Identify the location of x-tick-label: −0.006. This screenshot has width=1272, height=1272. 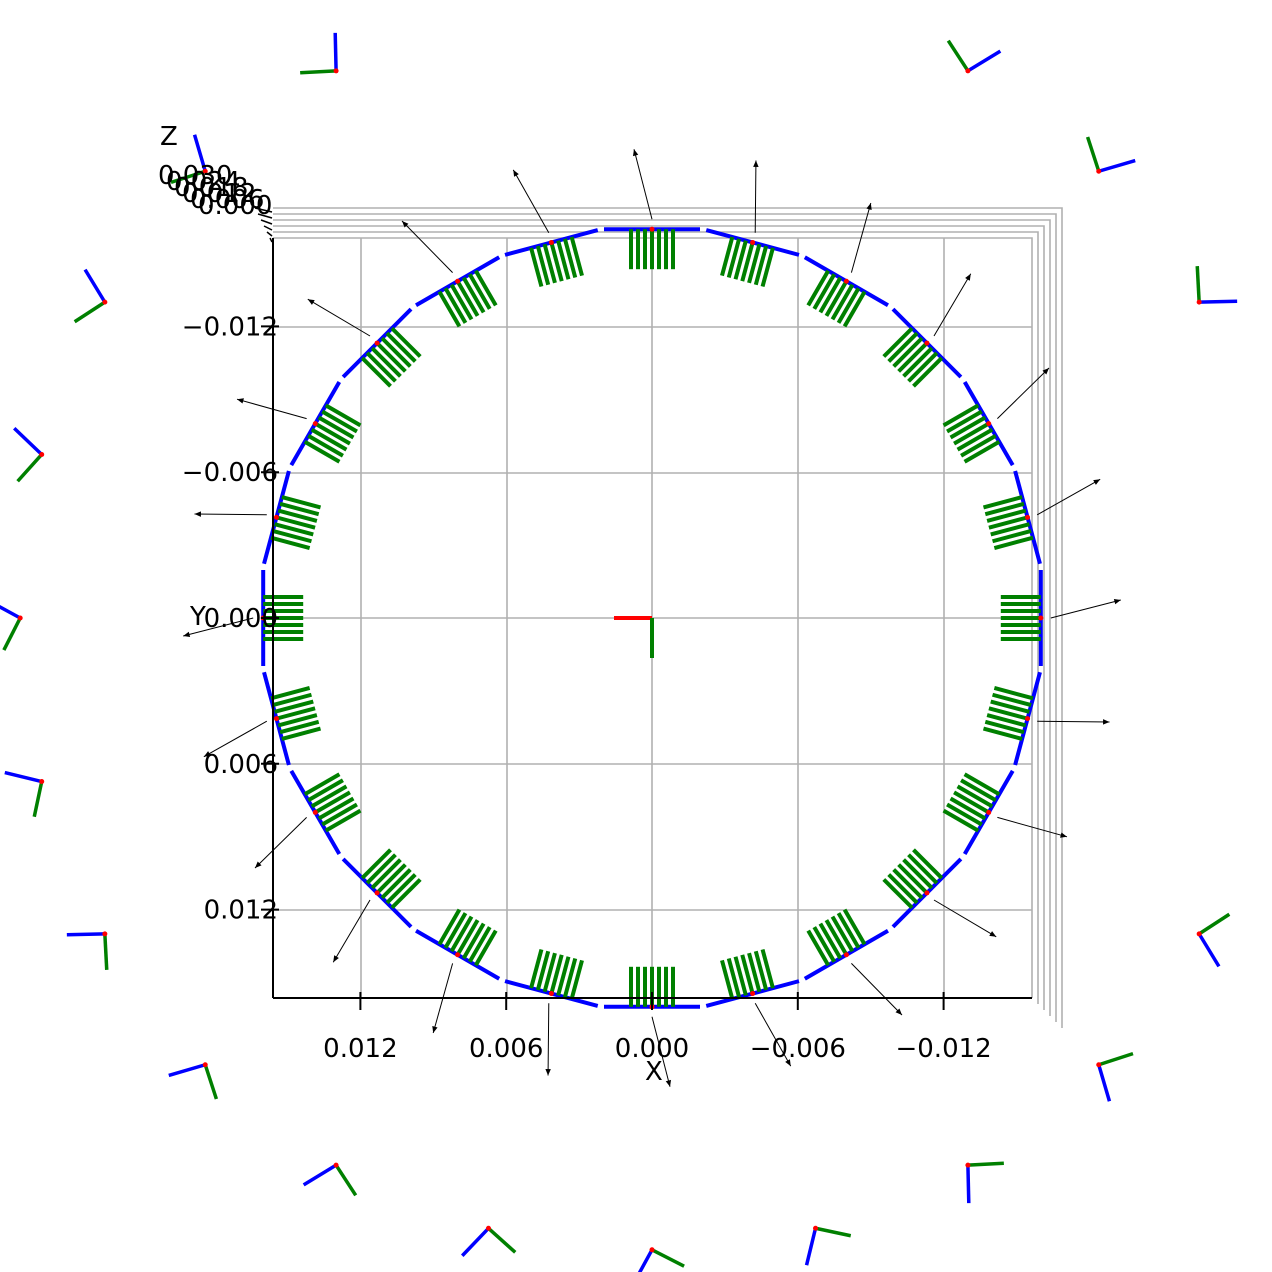
(798, 1049).